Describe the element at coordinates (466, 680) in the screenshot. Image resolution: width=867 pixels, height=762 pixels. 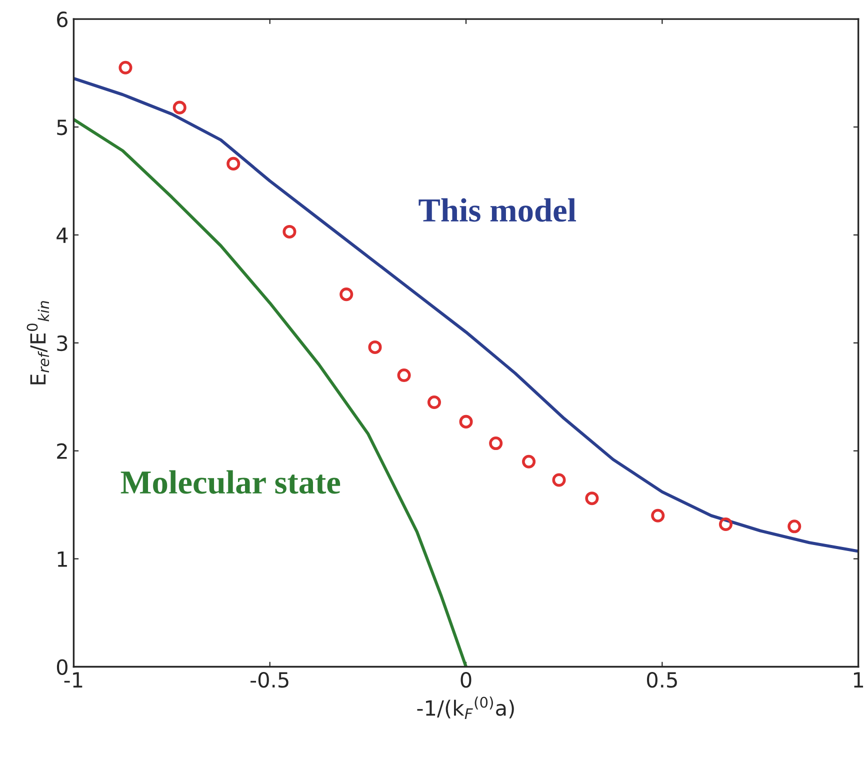
I see `x-tick-label: 0` at that location.